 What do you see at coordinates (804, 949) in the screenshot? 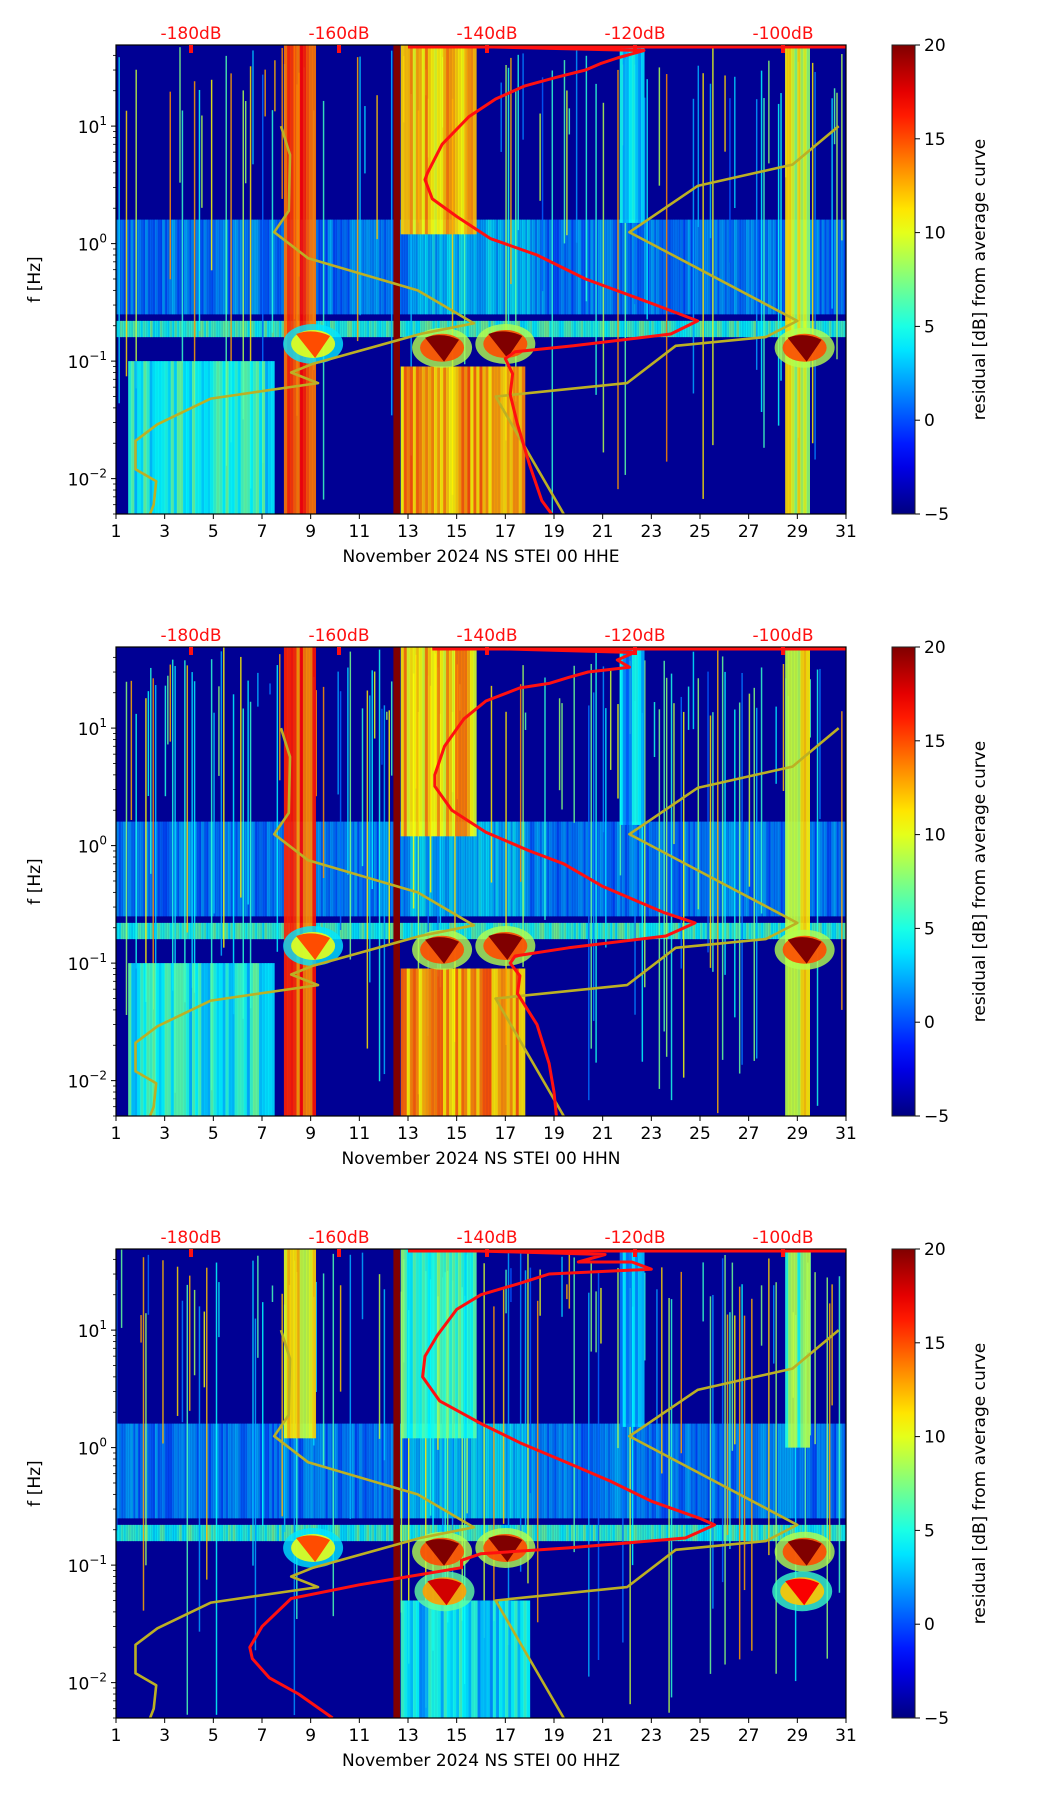
I see `heatmap-blob` at bounding box center [804, 949].